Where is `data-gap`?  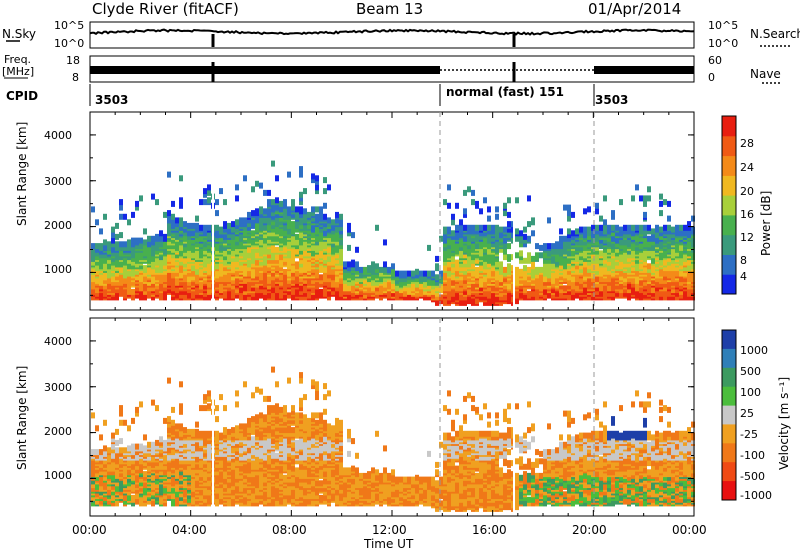 data-gap is located at coordinates (213, 211).